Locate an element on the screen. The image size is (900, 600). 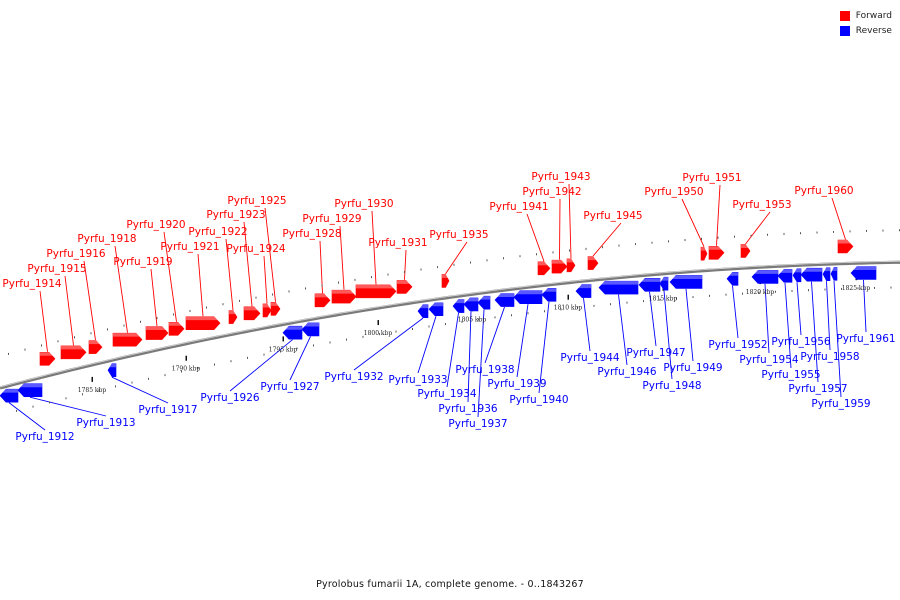
reverse-swatch is located at coordinates (844, 30).